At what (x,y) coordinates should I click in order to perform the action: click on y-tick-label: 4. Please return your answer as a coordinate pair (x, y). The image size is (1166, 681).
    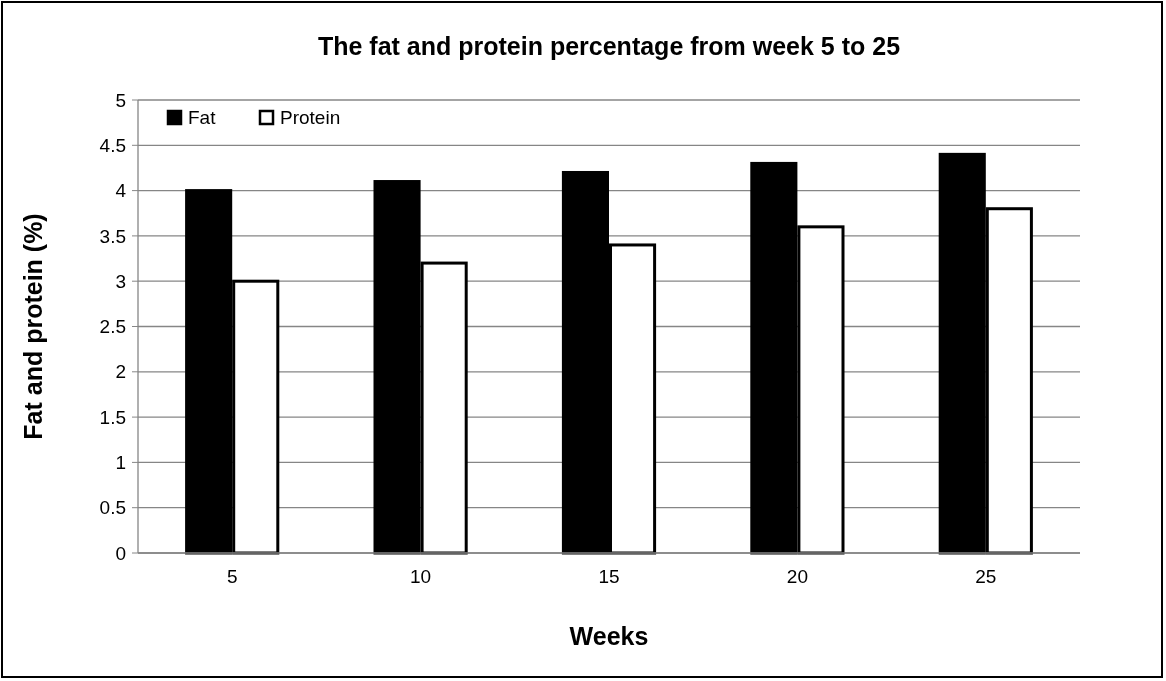
    Looking at the image, I should click on (121, 191).